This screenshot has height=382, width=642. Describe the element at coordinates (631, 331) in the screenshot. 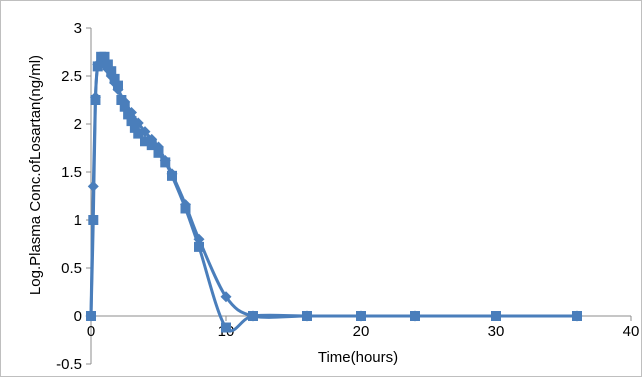

I see `x-tick-label: 40` at that location.